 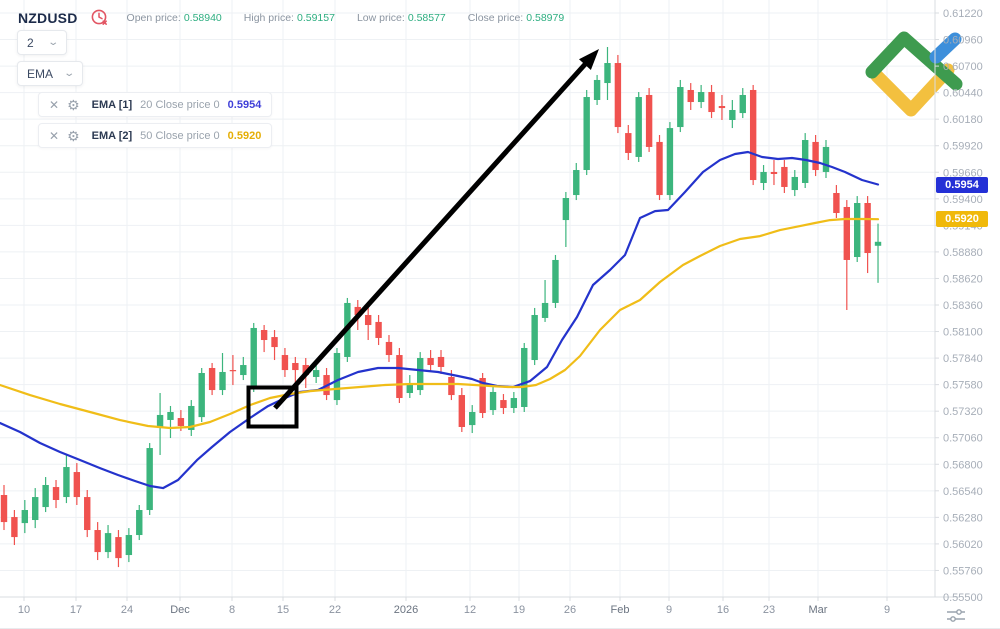 I want to click on ema2-indicator-pill: ✕ ⚙ EMA [2] 50 Close price 0 0.5920, so click(x=155, y=135).